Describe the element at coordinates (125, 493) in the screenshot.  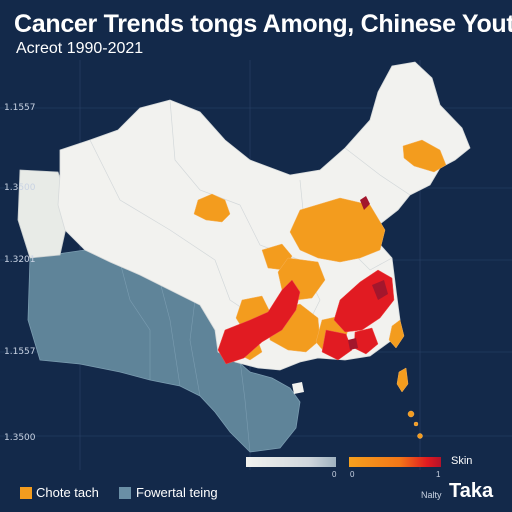
I see `legend-swatch-blue` at that location.